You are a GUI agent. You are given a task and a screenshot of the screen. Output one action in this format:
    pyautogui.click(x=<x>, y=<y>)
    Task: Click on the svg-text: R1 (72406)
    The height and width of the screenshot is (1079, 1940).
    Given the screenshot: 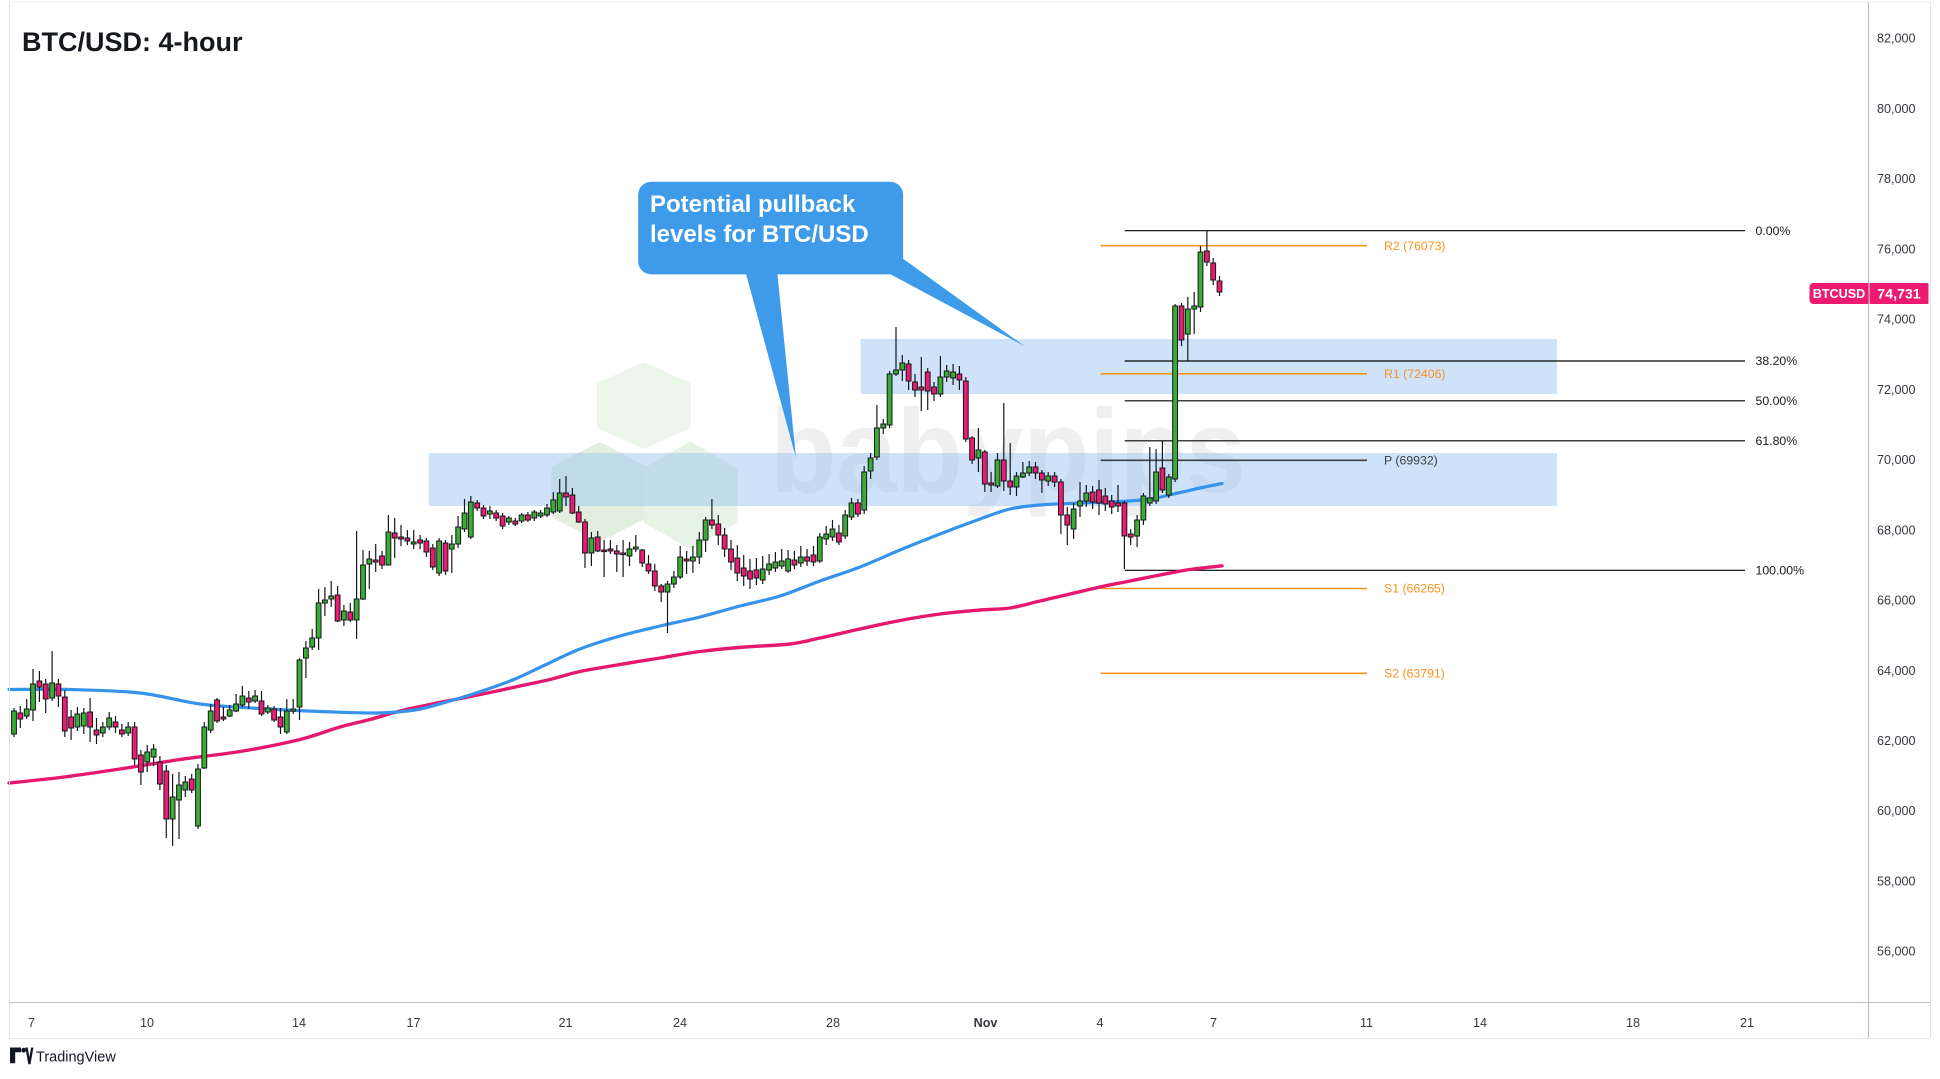 What is the action you would take?
    pyautogui.click(x=1415, y=374)
    